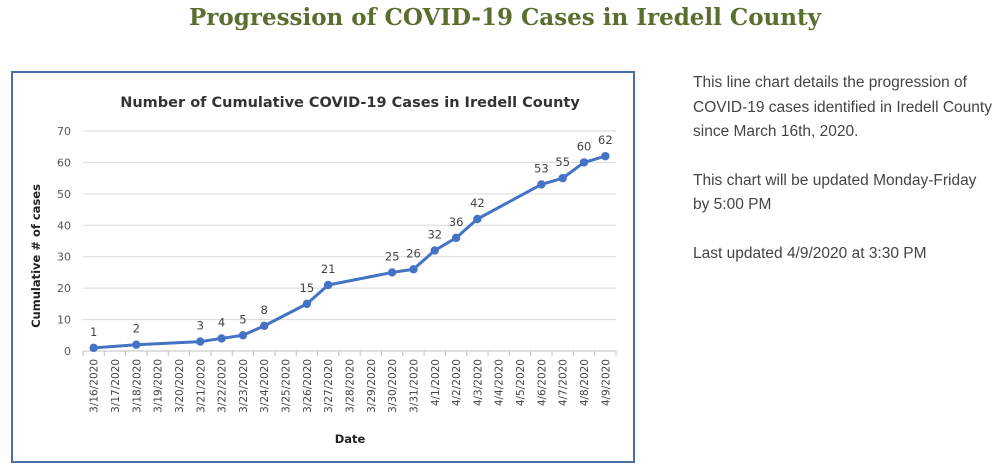  Describe the element at coordinates (201, 386) in the screenshot. I see `x-tick-label: 3/21/2020` at that location.